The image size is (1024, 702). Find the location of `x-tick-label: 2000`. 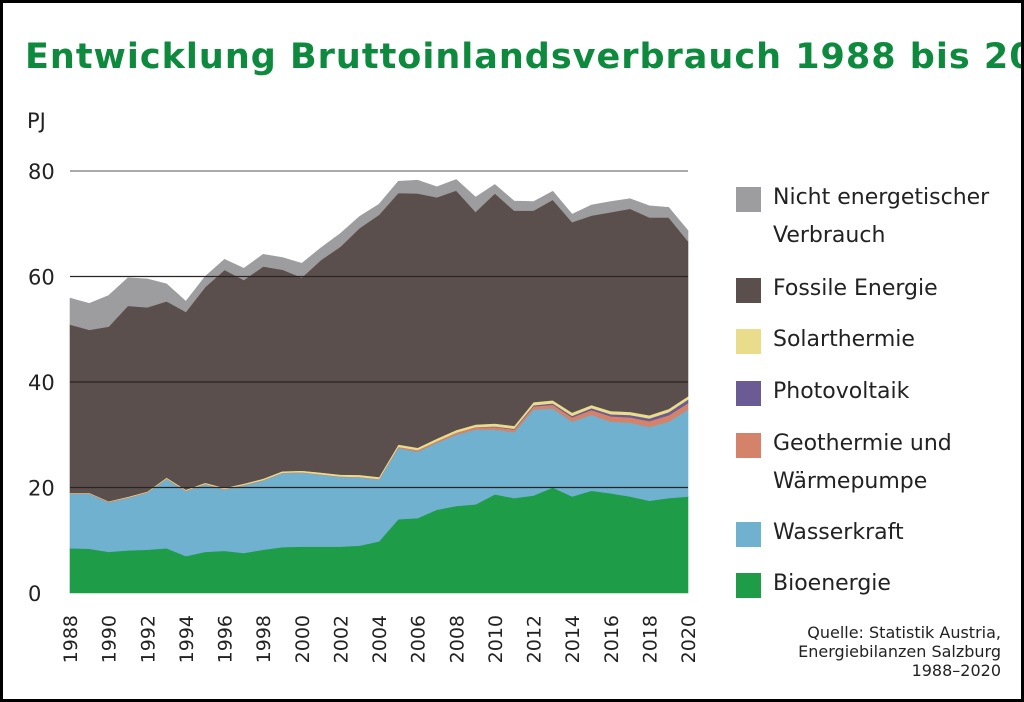

x-tick-label: 2000 is located at coordinates (303, 639).